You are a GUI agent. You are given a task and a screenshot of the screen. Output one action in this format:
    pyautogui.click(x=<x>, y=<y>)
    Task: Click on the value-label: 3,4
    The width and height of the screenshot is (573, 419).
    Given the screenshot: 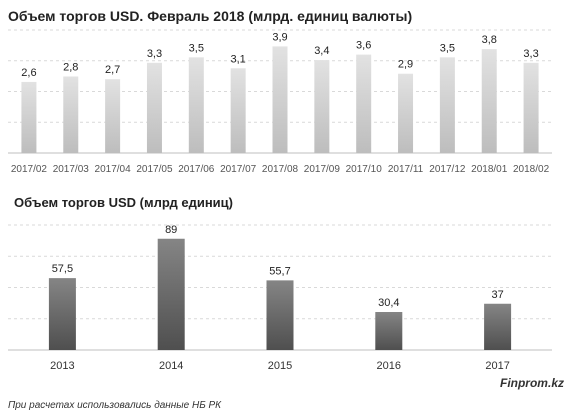 What is the action you would take?
    pyautogui.click(x=321, y=51)
    